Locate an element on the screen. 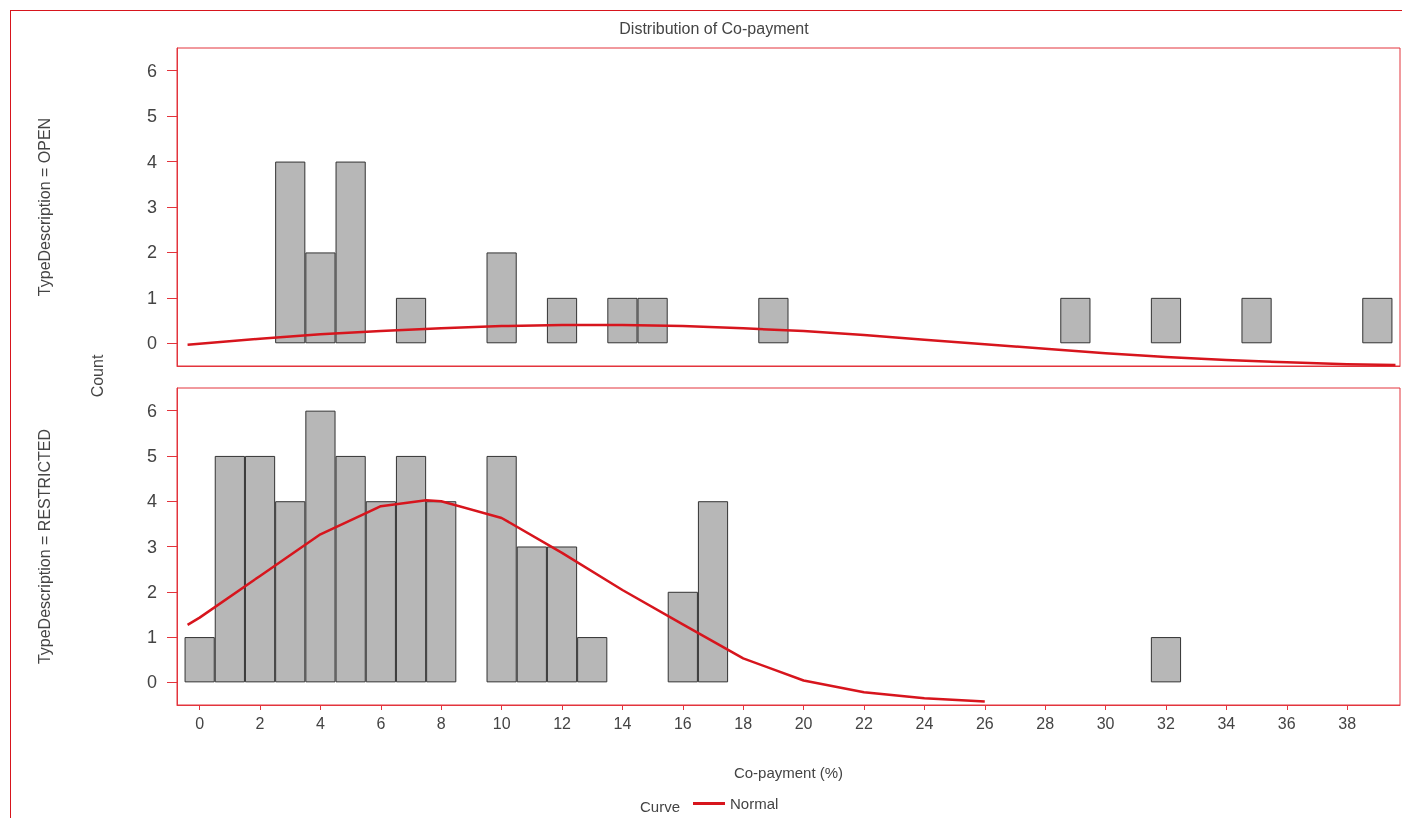  x-tick-label: 26 is located at coordinates (984, 723).